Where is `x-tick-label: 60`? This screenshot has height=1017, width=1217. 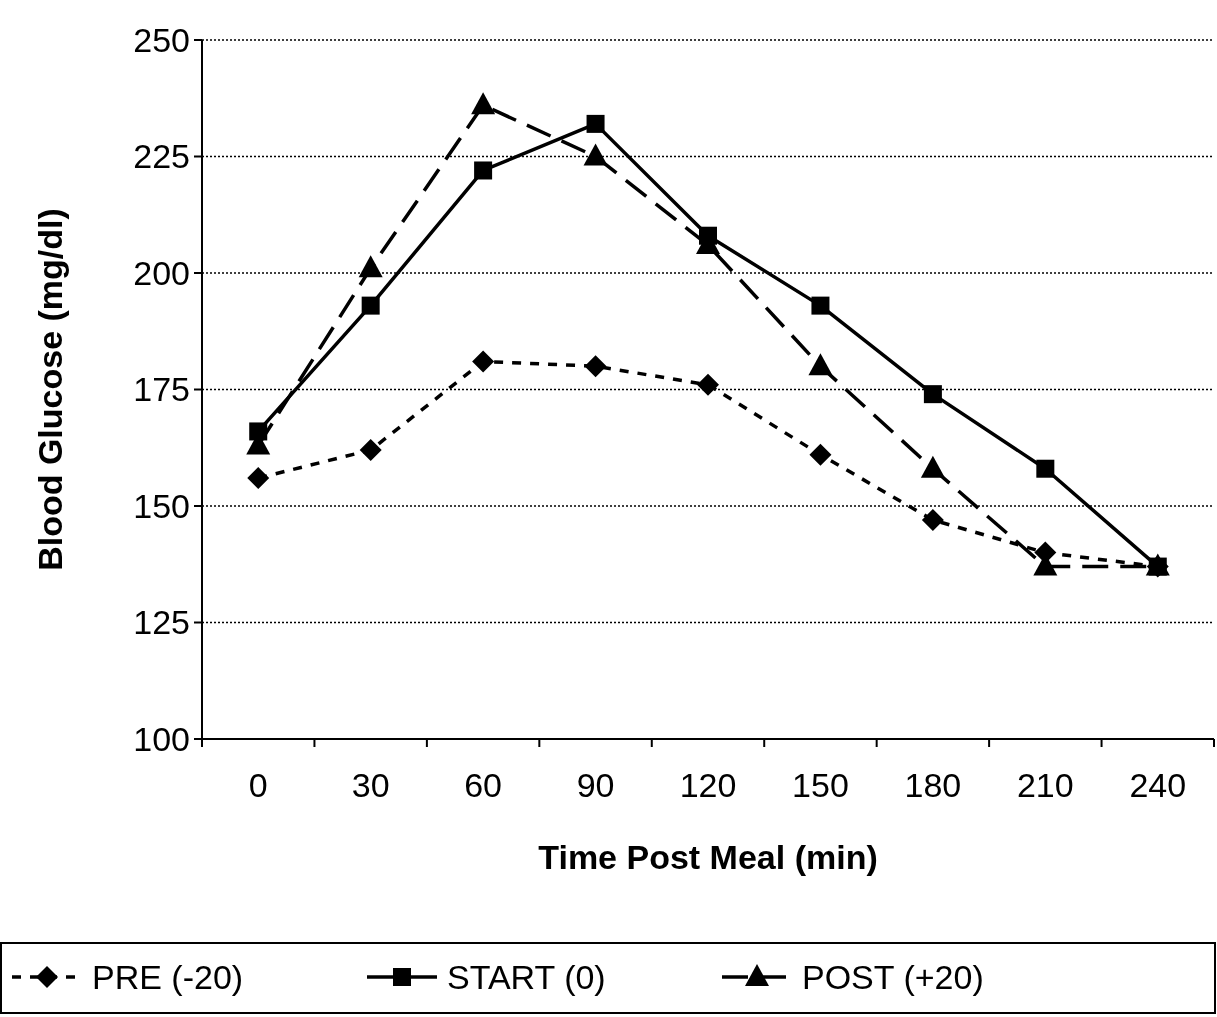 x-tick-label: 60 is located at coordinates (483, 785).